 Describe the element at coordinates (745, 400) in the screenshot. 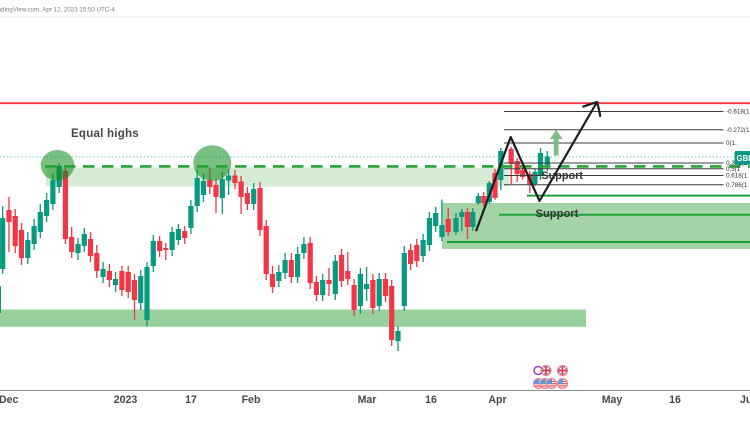

I see `svg-text: Jun` at that location.